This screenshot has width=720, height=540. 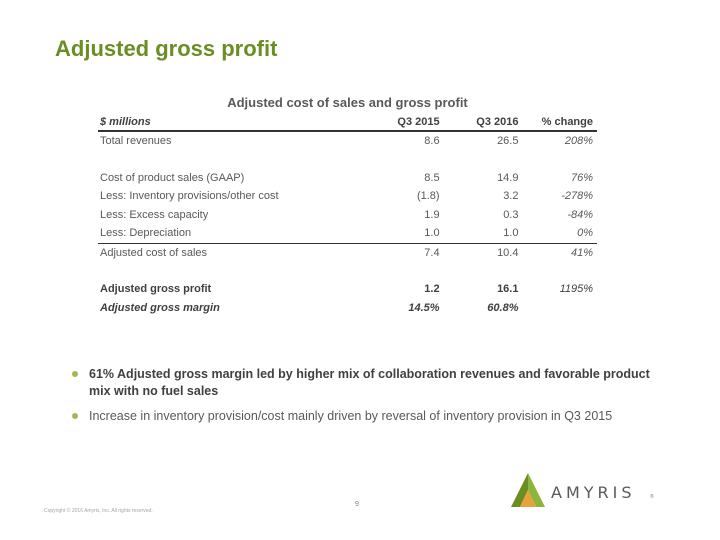 I want to click on table-row: Adjusted gross profit 1.2 16.1 1195%, so click(x=347, y=289).